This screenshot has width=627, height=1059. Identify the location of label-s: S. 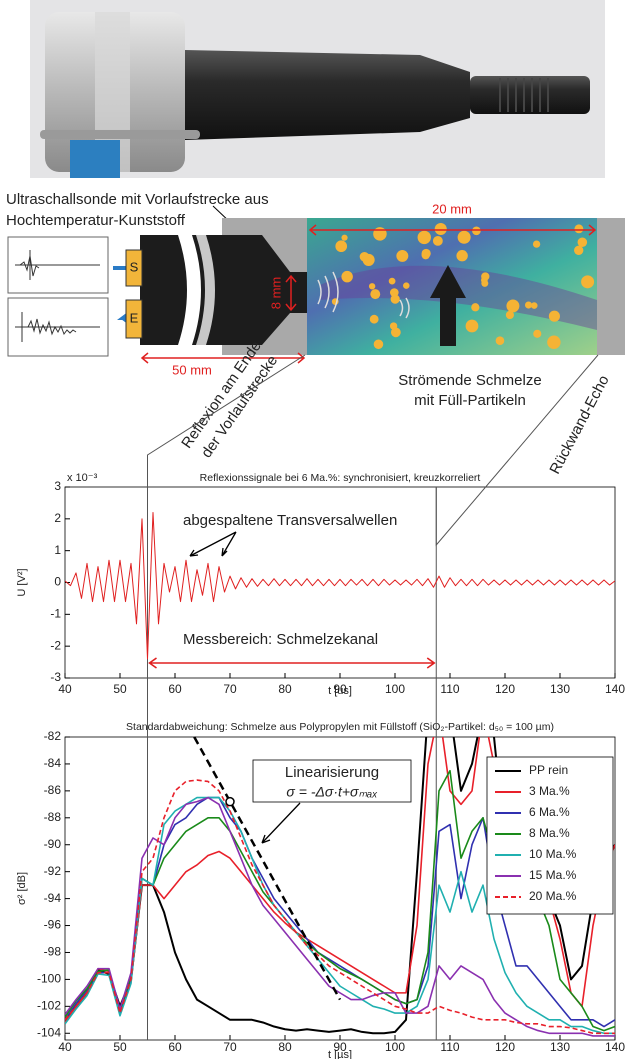
(134, 266).